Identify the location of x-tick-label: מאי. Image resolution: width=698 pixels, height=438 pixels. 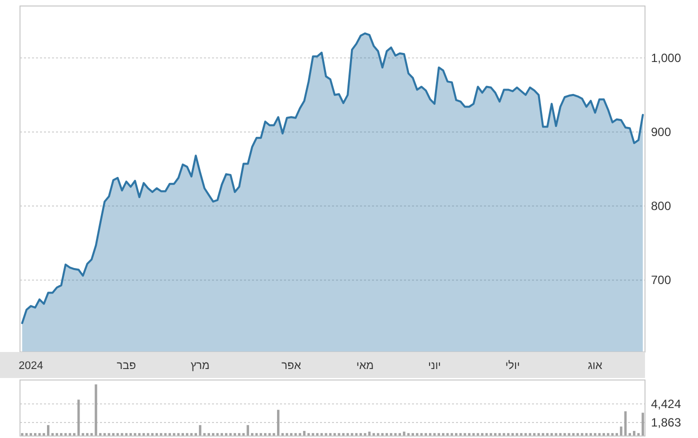
(365, 366).